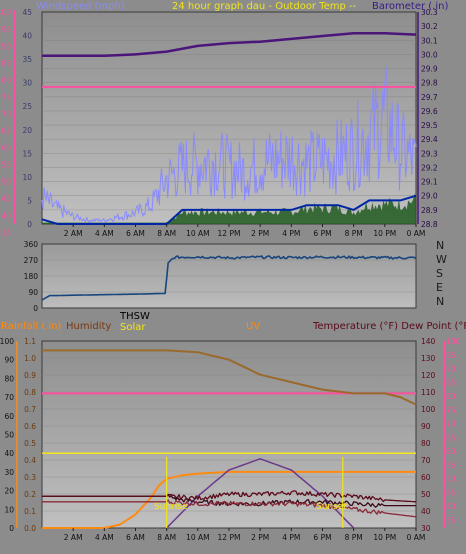 The width and height of the screenshot is (466, 554). What do you see at coordinates (73, 233) in the screenshot?
I see `top-x-label-0: 2 AM` at bounding box center [73, 233].